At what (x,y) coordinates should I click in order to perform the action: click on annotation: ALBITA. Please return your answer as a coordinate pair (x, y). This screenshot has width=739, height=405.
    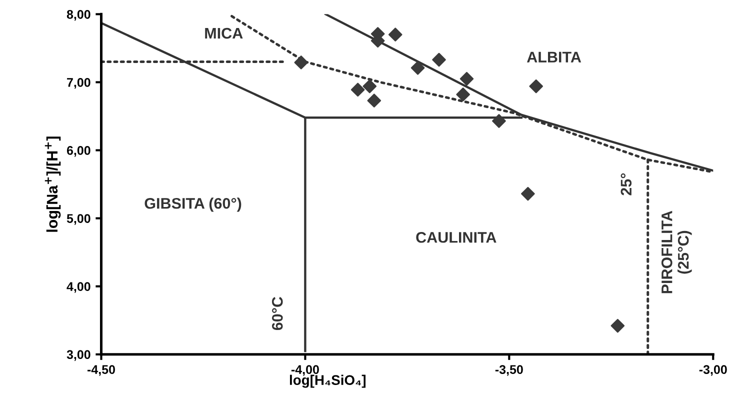
    Looking at the image, I should click on (554, 57).